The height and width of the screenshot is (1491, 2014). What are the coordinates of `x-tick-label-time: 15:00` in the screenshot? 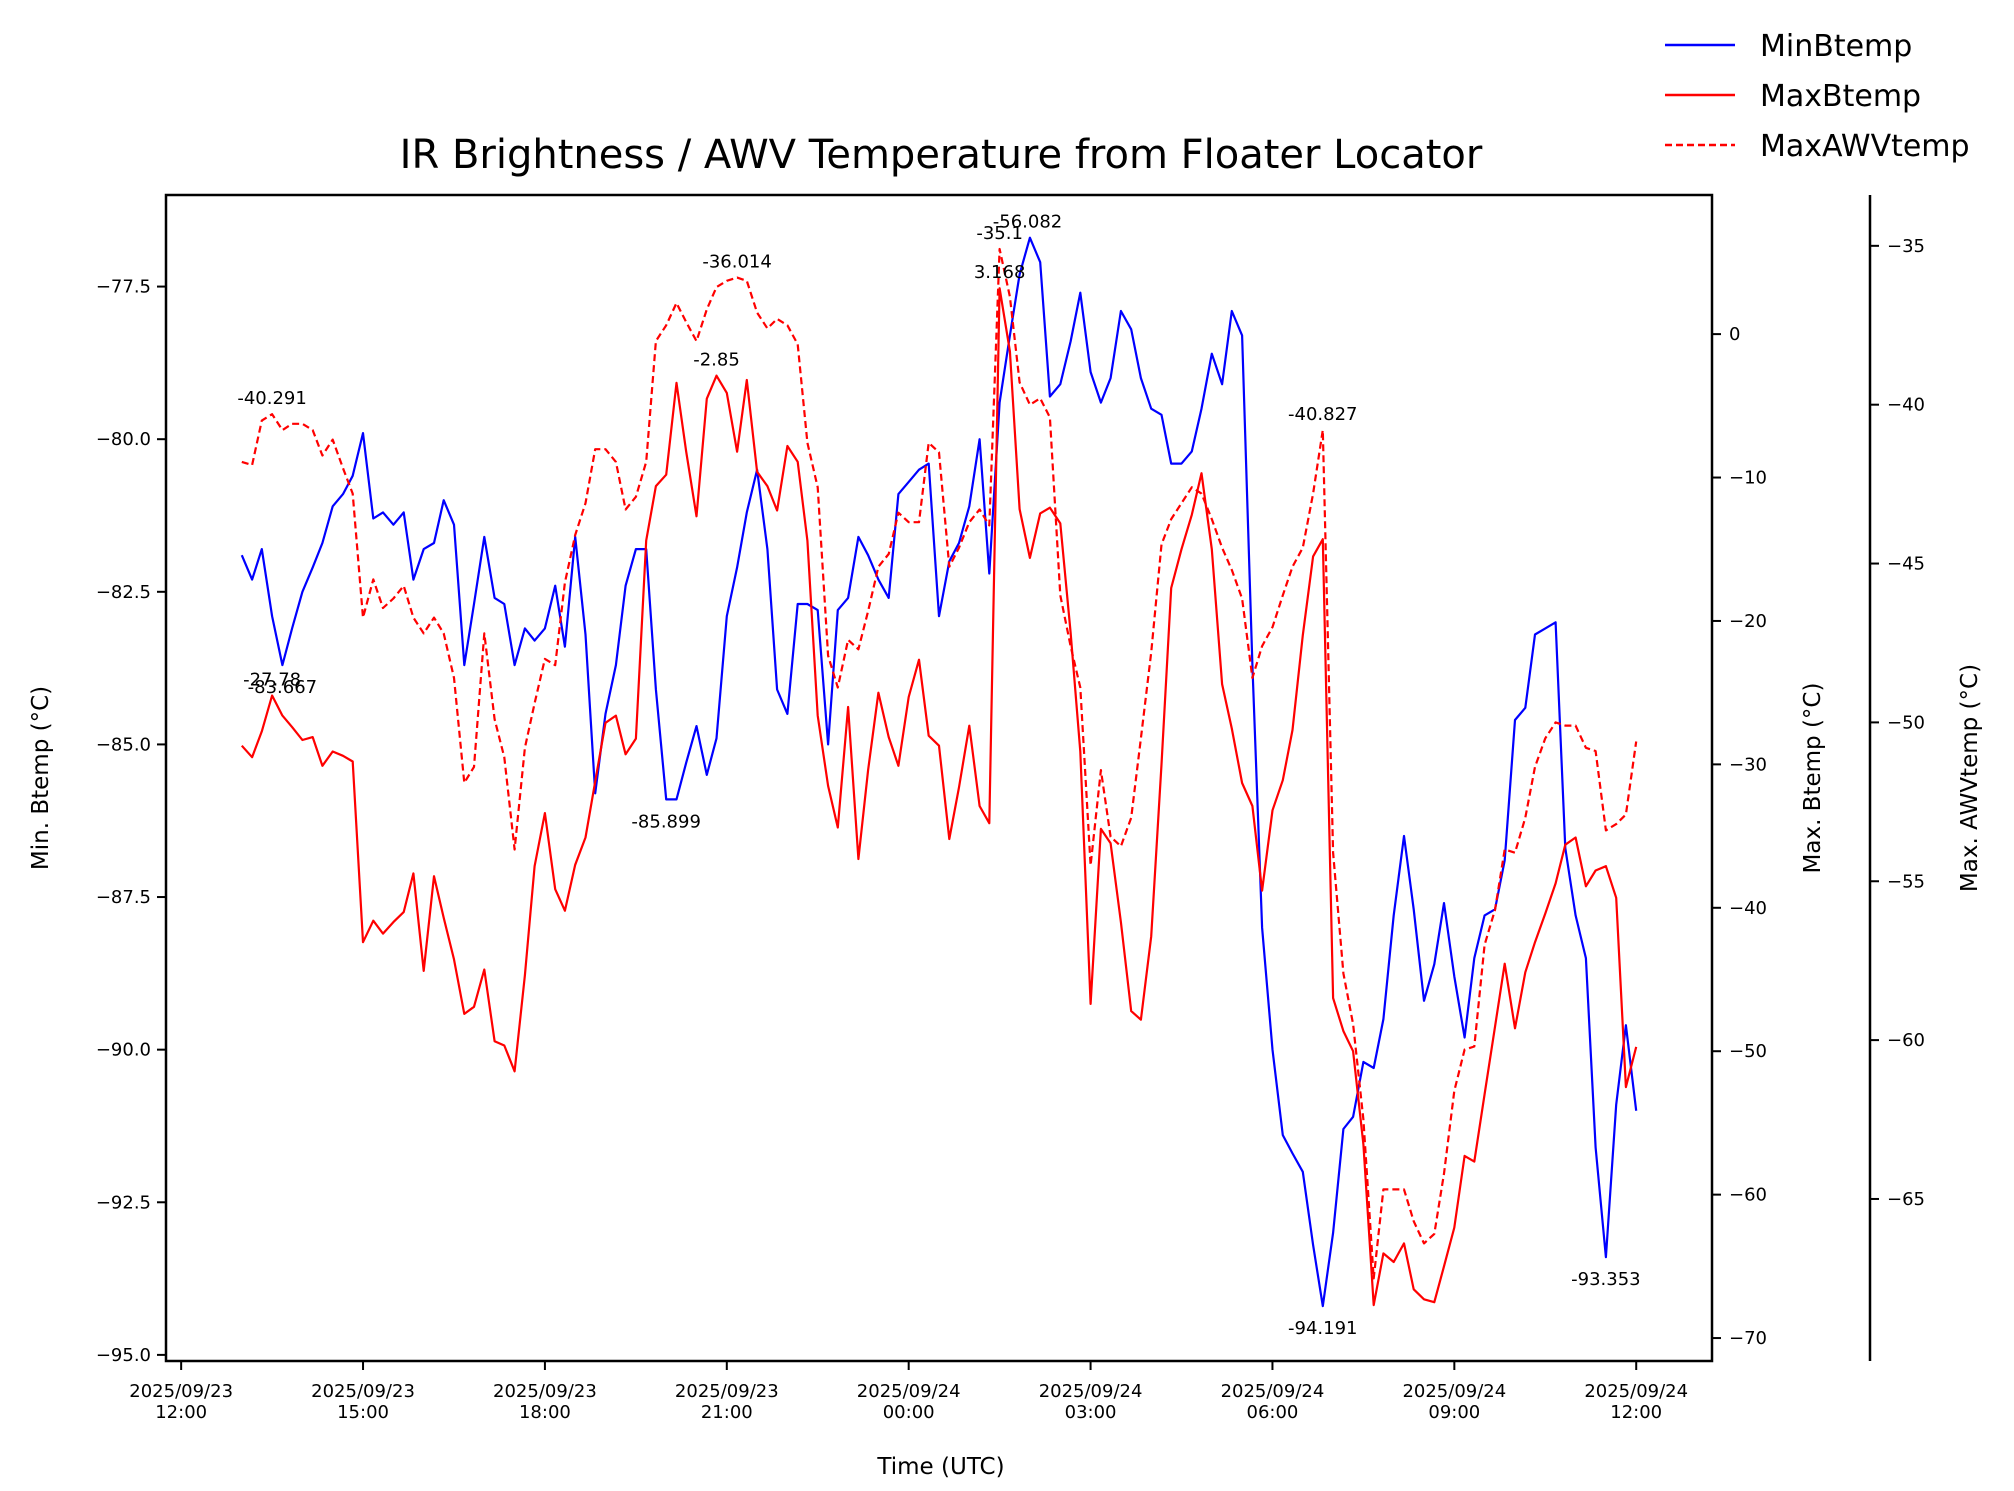 It's located at (363, 1412).